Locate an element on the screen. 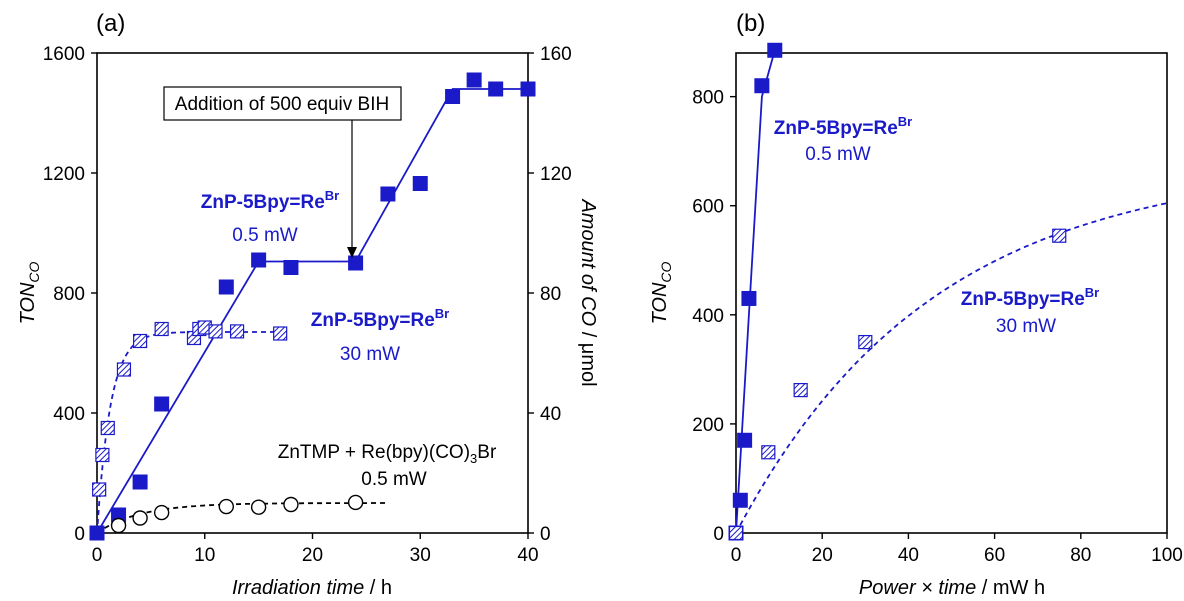  b-y-tick-label: 600 is located at coordinates (708, 207).